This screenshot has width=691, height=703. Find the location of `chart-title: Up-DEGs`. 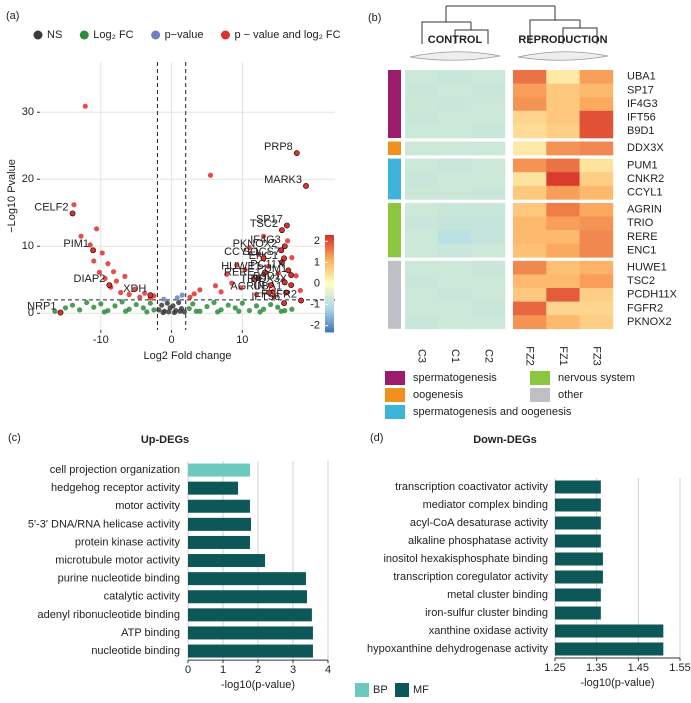

chart-title: Up-DEGs is located at coordinates (165, 440).